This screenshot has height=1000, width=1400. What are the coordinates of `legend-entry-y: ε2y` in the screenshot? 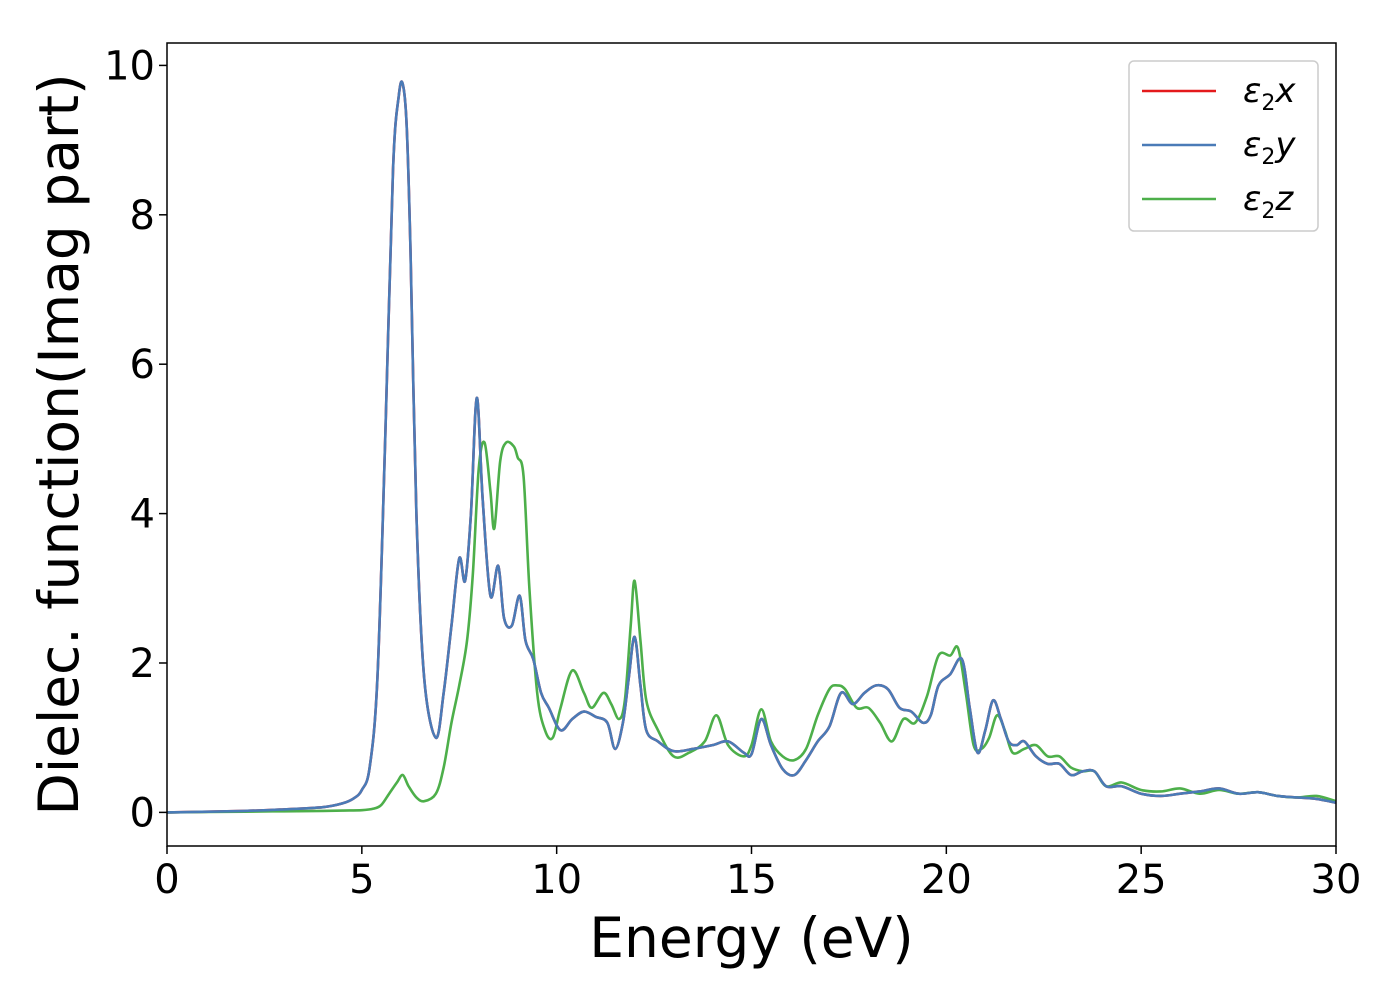 It's located at (1269, 147).